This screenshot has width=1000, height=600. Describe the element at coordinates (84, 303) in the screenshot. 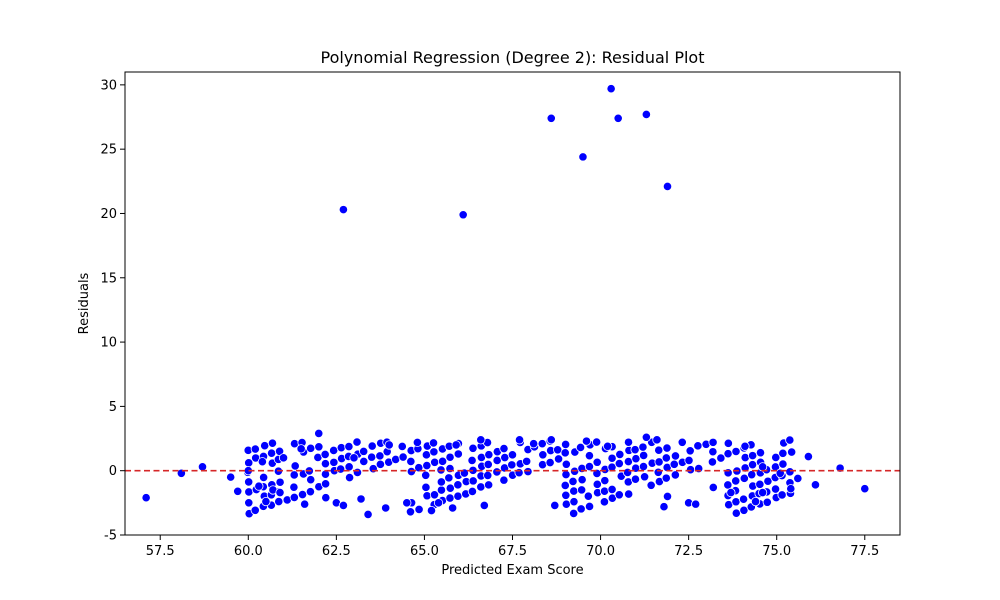

I see `y-axis-label: Residuals` at that location.